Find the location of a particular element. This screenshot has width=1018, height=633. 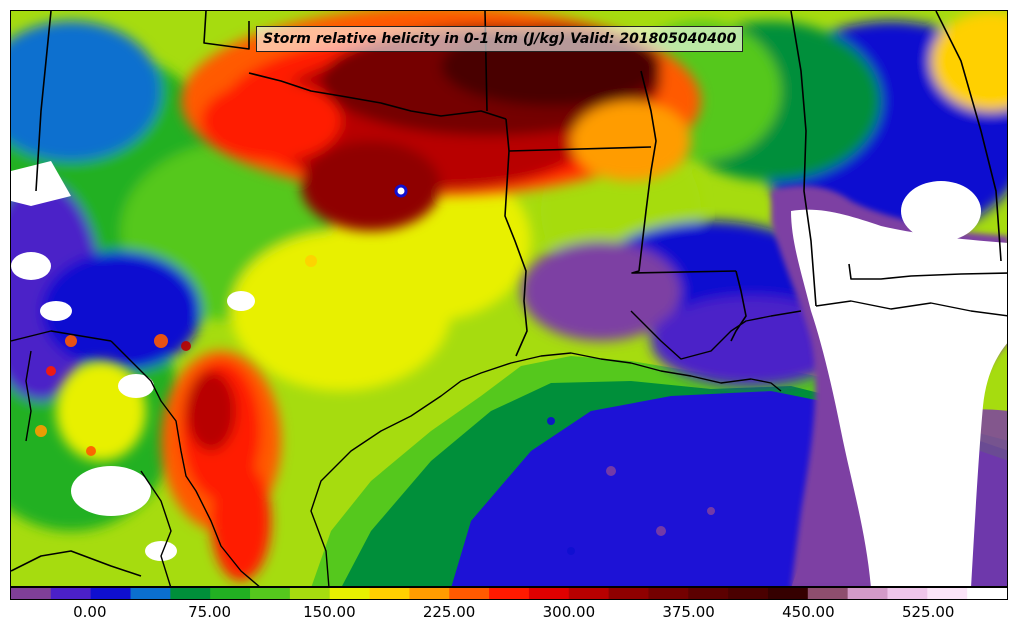

colorbar-tick-label: 225.00 is located at coordinates (449, 612).